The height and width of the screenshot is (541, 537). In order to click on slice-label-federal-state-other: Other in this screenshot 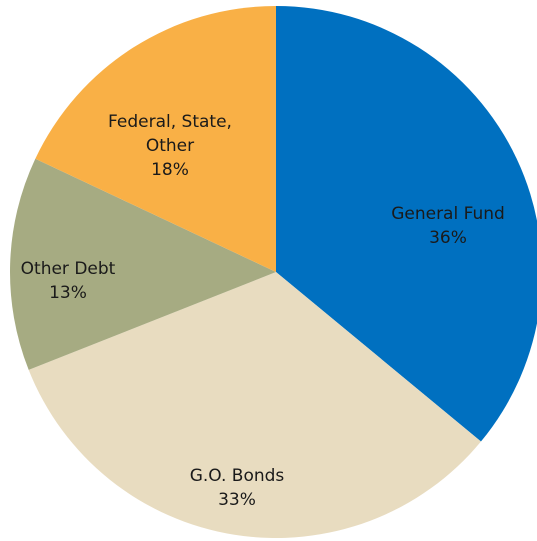, I will do `click(170, 146)`.